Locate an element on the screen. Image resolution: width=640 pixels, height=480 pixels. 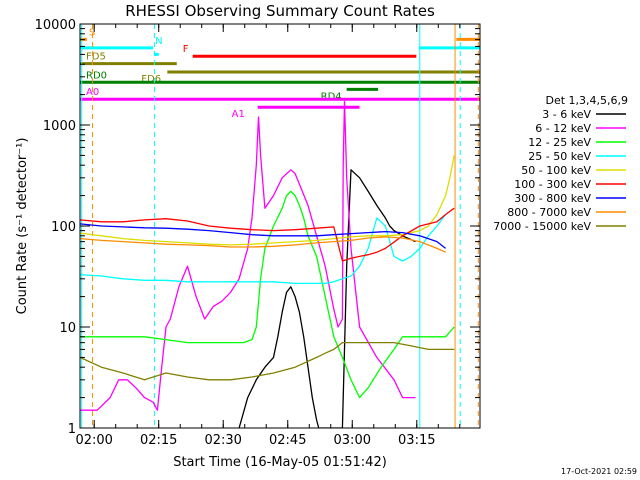
x-tick-label: 02:30 is located at coordinates (222, 440).